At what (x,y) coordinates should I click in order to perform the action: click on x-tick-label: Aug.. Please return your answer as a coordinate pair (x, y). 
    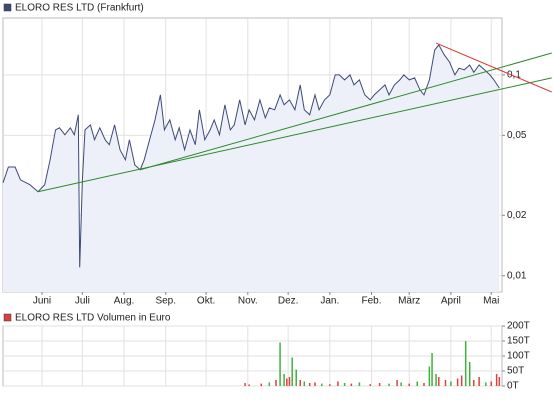
    Looking at the image, I should click on (124, 301).